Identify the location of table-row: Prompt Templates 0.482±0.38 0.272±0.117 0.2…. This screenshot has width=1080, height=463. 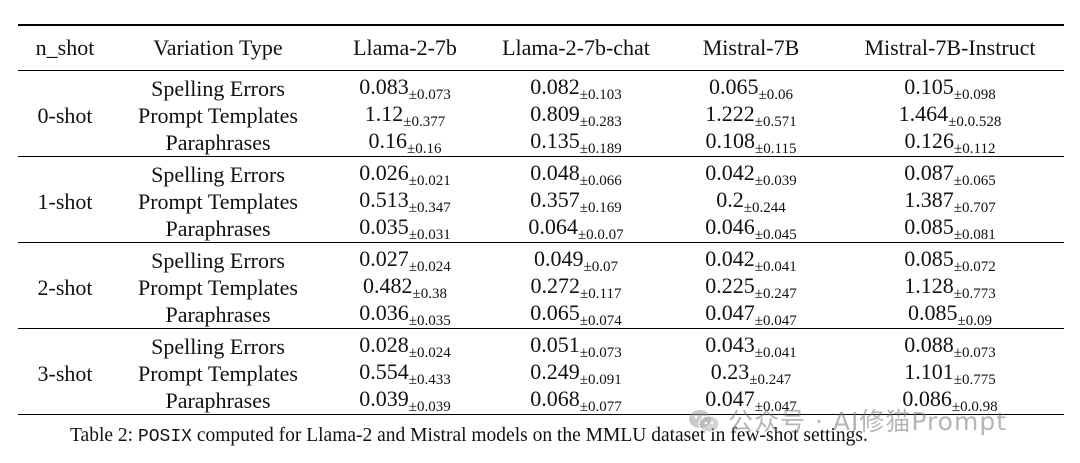
(541, 288).